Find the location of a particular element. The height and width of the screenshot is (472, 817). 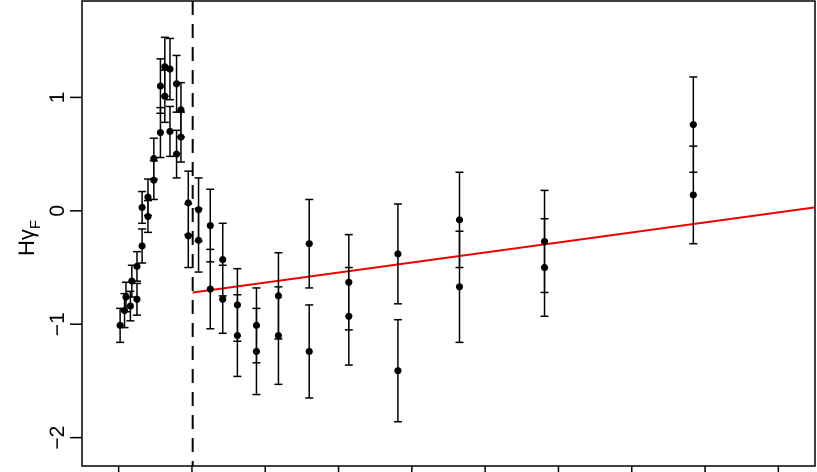

y-tick-label: 0 is located at coordinates (57, 211).